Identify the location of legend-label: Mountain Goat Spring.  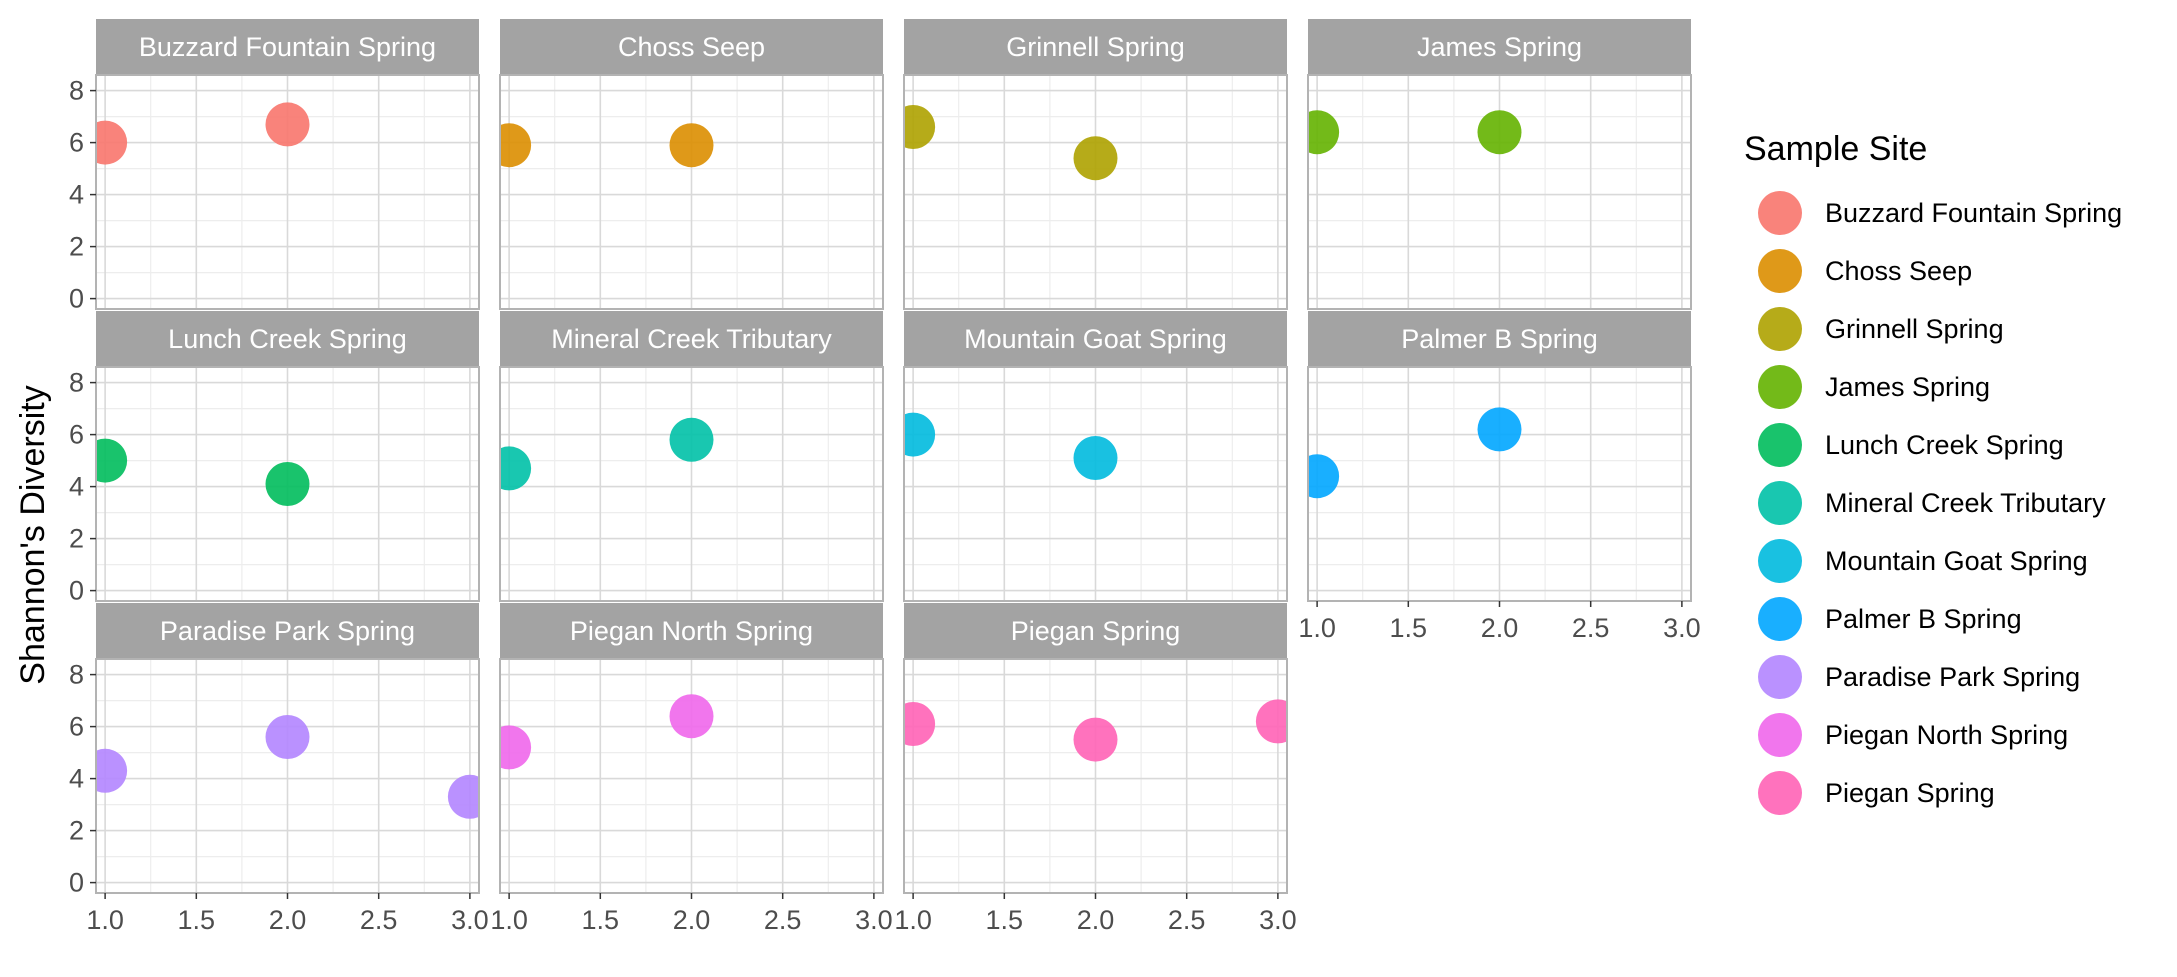
(1956, 561).